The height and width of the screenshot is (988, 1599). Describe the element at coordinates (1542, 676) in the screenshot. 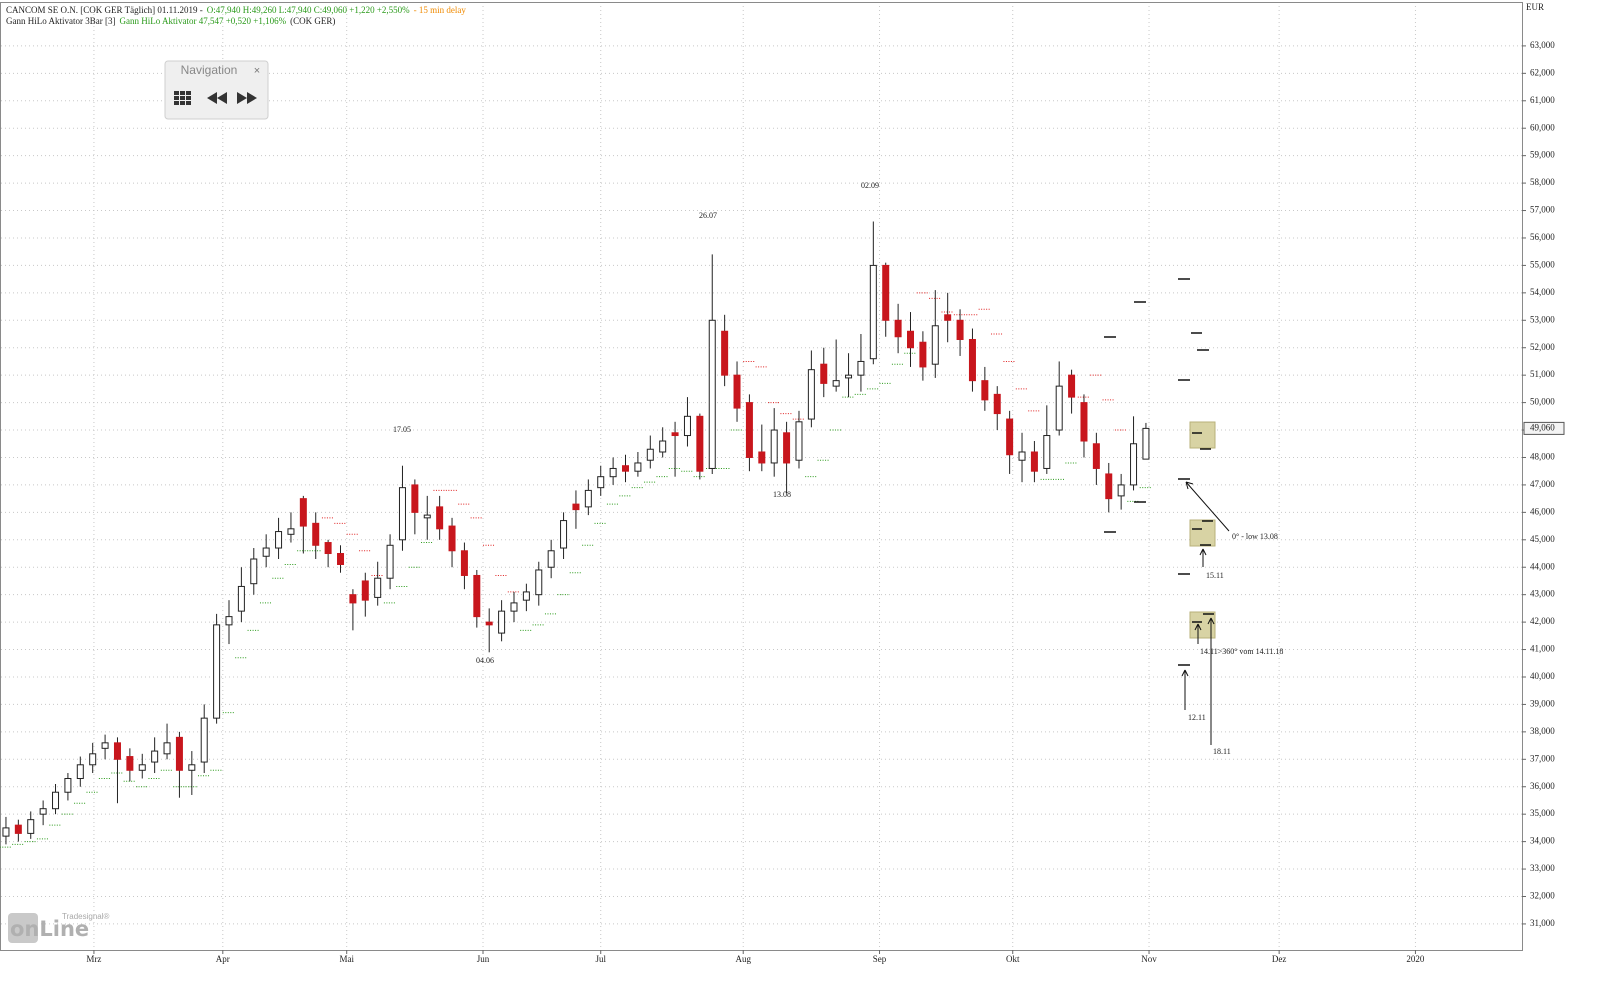

I see `y-tick-label: 40,000` at that location.